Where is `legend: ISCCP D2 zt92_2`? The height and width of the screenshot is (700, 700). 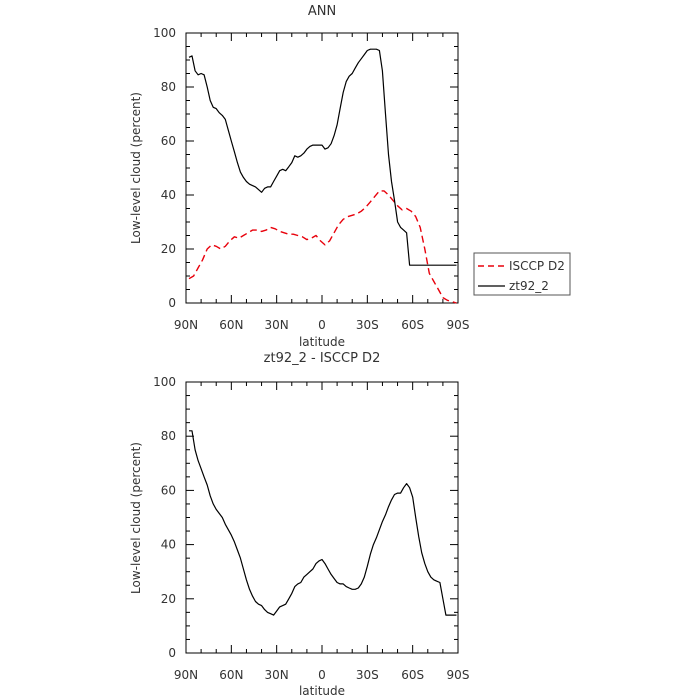
legend: ISCCP D2 zt92_2 is located at coordinates (522, 274).